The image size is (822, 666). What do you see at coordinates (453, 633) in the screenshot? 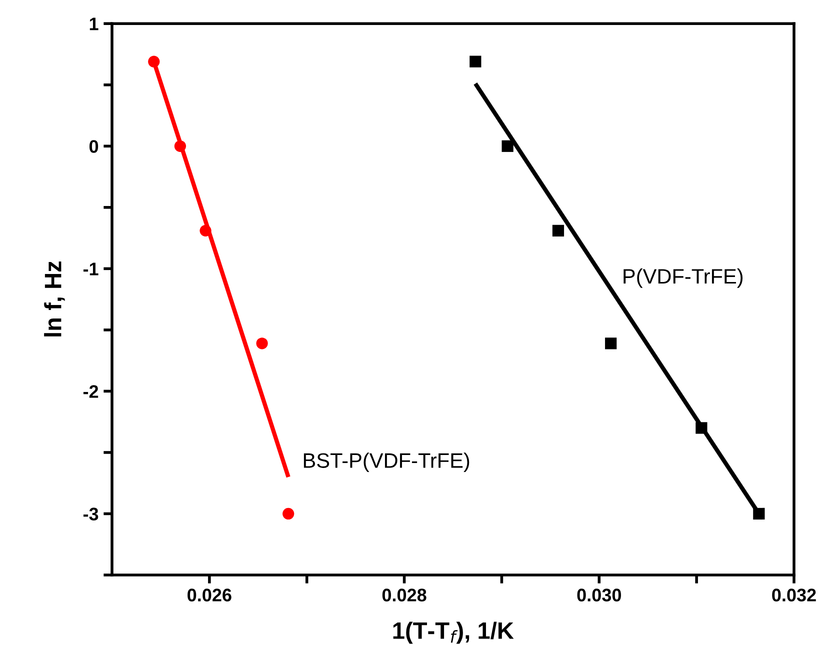
I see `x-axis-title: 1(T-T$_{f}$), 1/K` at bounding box center [453, 633].